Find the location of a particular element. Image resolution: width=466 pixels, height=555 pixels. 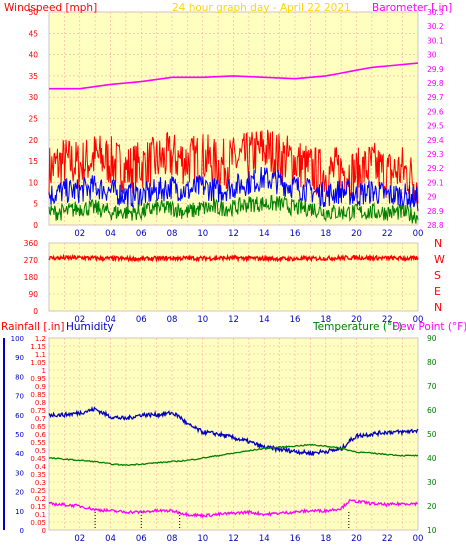

rain-y-tick-label: 1.15 is located at coordinates (38, 347).